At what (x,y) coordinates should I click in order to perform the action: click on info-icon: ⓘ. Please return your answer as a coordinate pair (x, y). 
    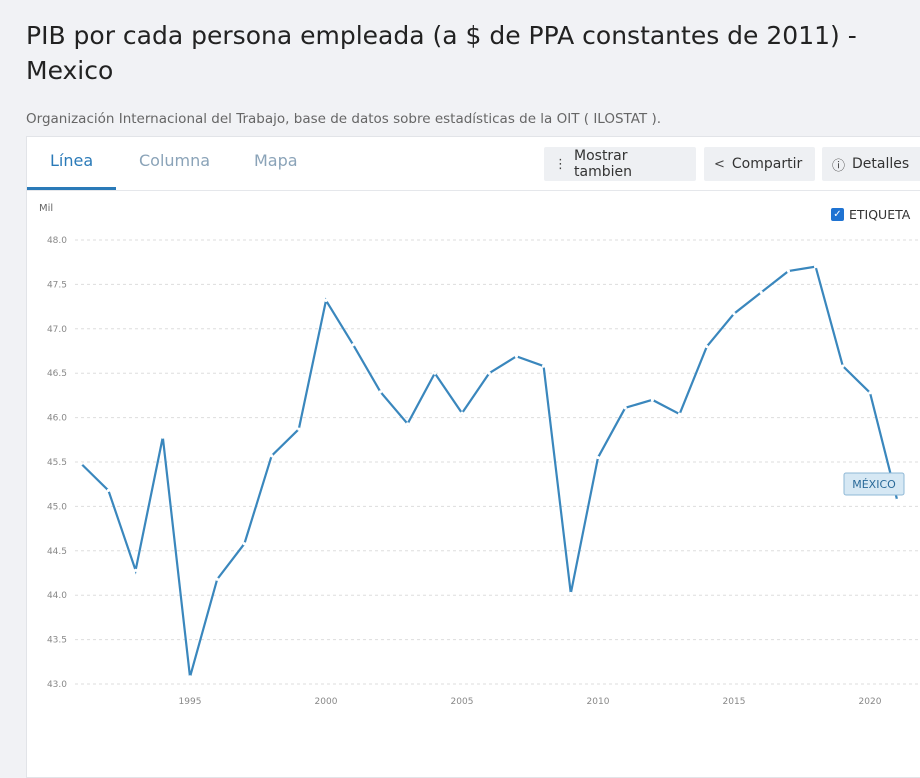
    Looking at the image, I should click on (839, 166).